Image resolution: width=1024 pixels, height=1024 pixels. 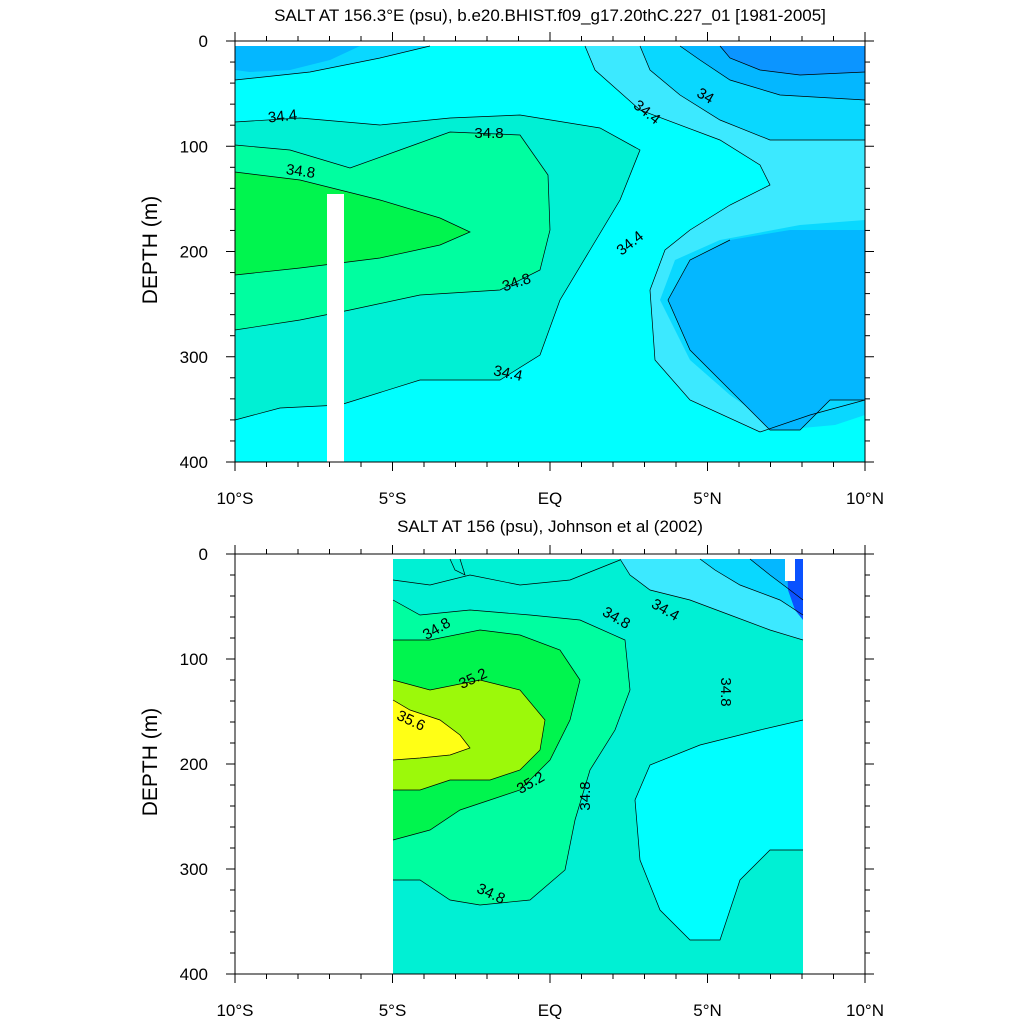 What do you see at coordinates (550, 1010) in the screenshot?
I see `bottom-x-tick-label: EQ` at bounding box center [550, 1010].